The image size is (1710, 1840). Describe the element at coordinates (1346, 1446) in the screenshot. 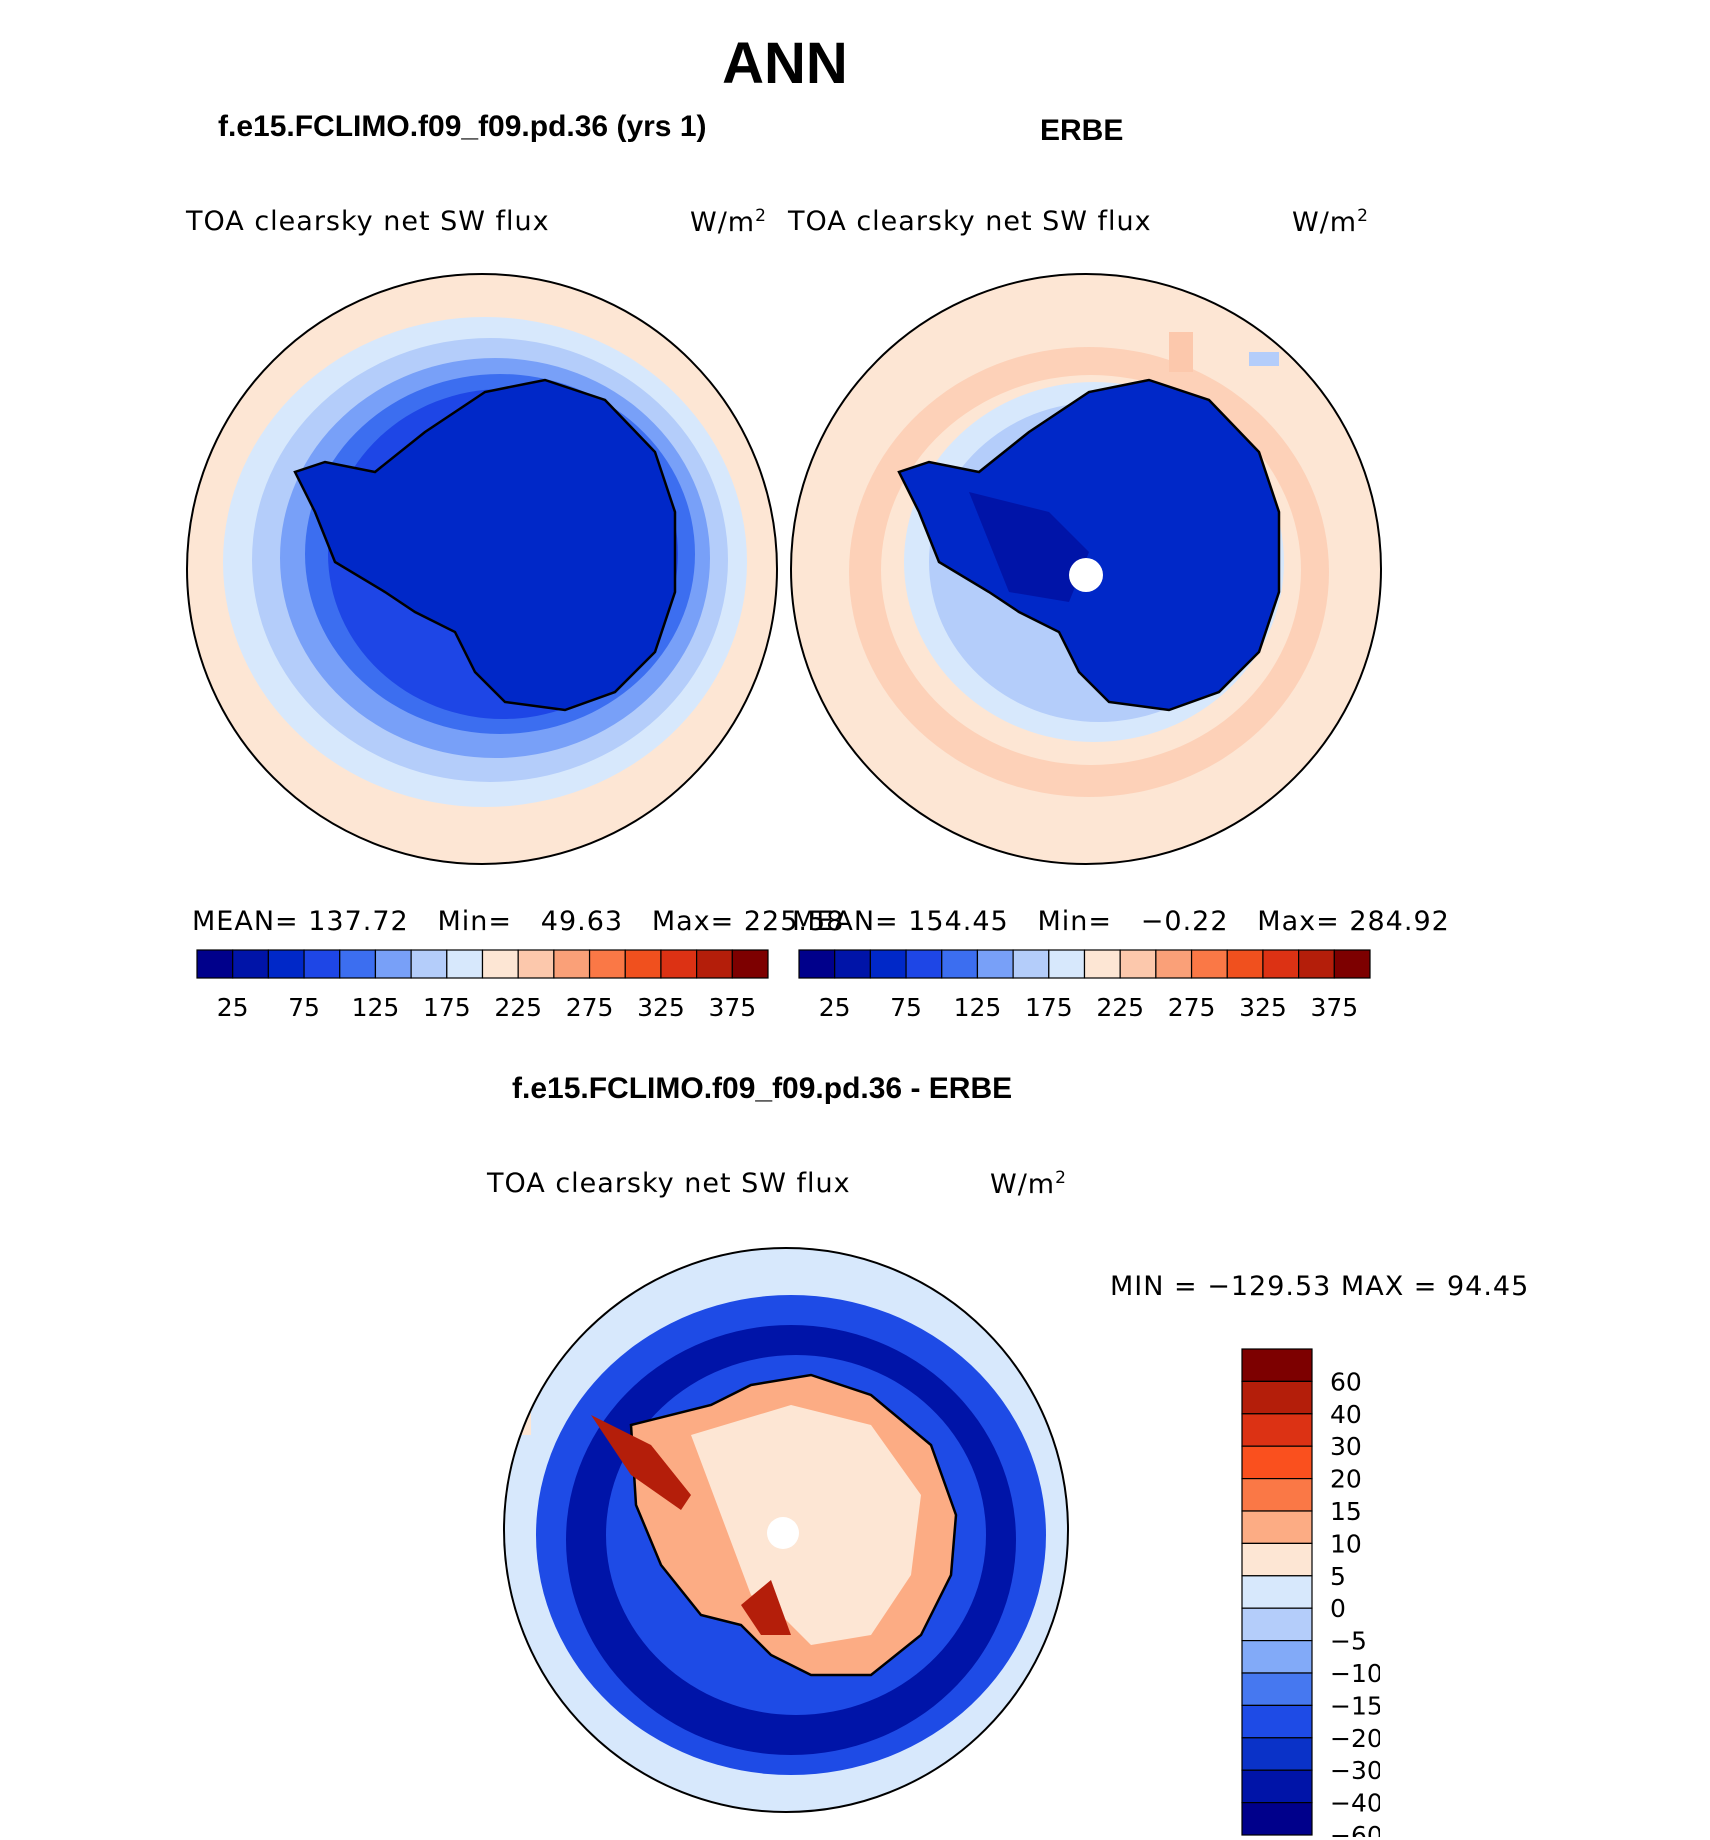

I see `colorbar-tick-label: 30` at that location.